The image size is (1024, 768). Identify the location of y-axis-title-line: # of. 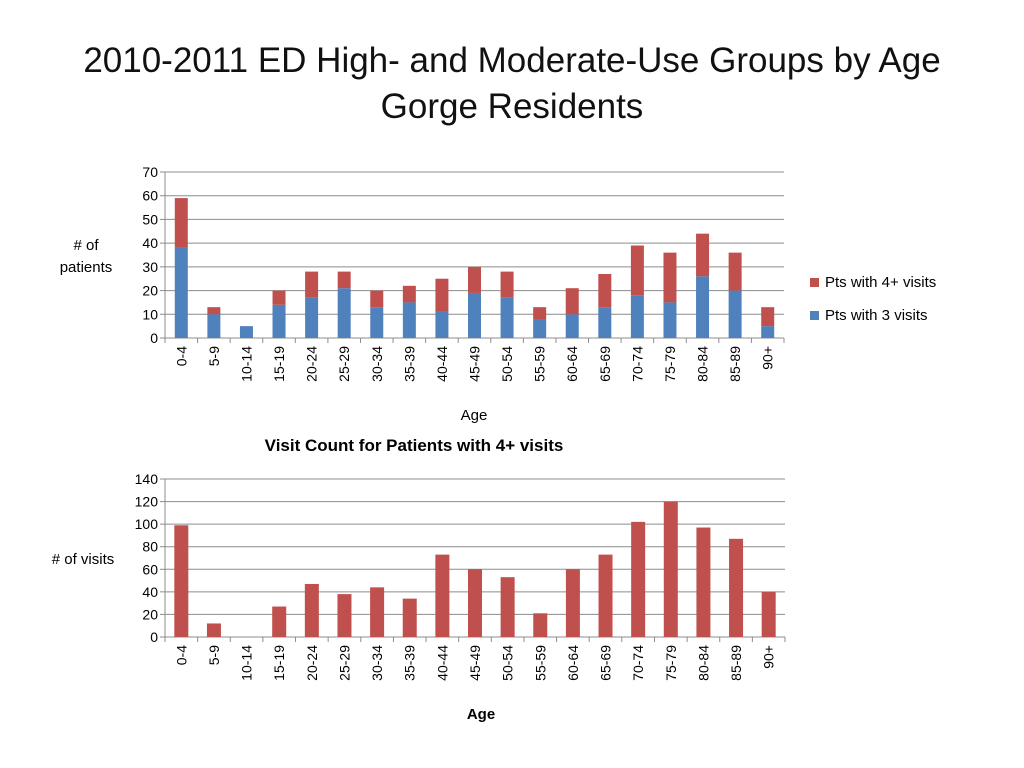
(86, 245).